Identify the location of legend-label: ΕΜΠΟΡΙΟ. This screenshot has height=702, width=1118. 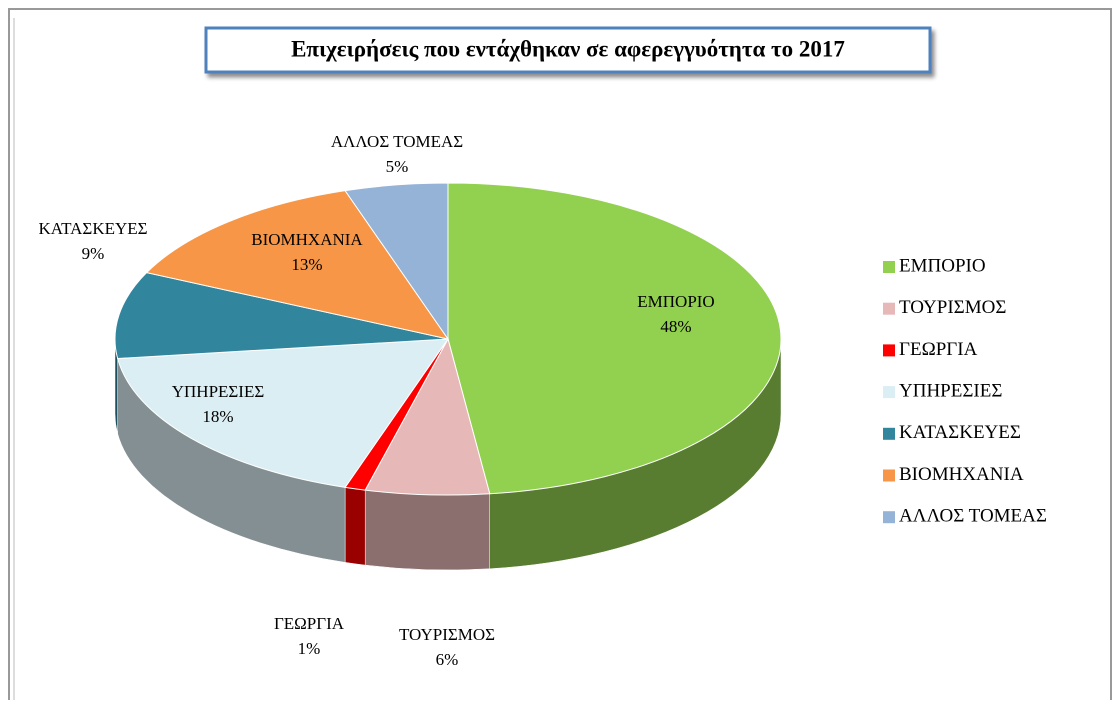
(942, 265).